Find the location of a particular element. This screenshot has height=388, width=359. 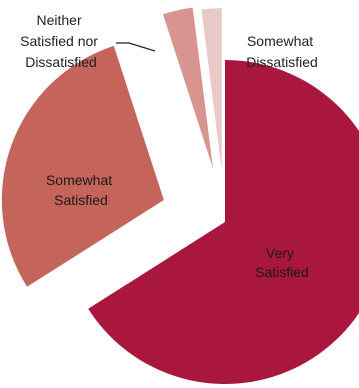

leader-line-neither is located at coordinates (136, 47).